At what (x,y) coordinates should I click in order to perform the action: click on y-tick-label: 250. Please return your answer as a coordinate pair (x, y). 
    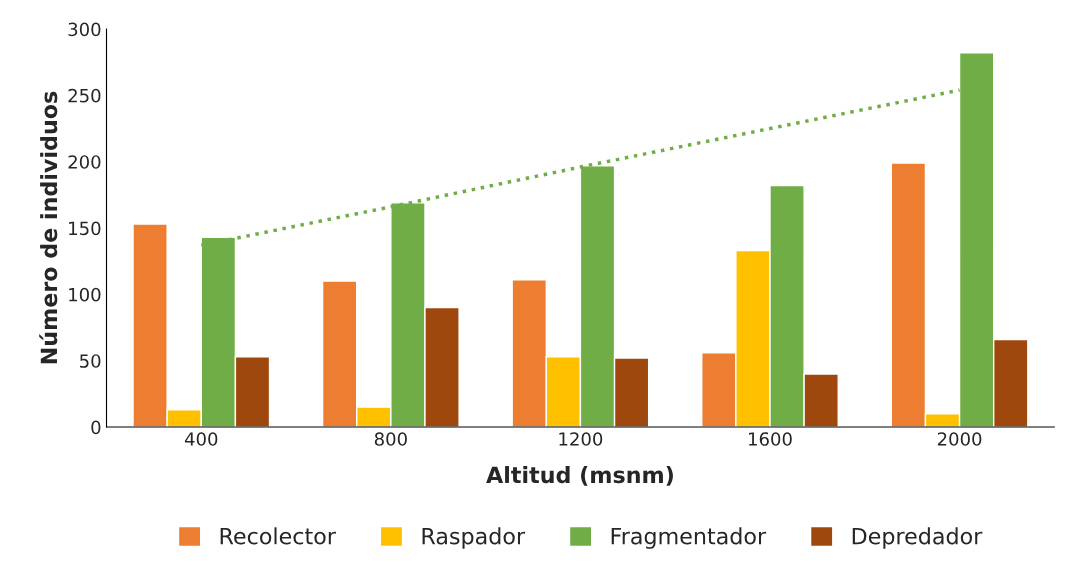
    Looking at the image, I should click on (84, 95).